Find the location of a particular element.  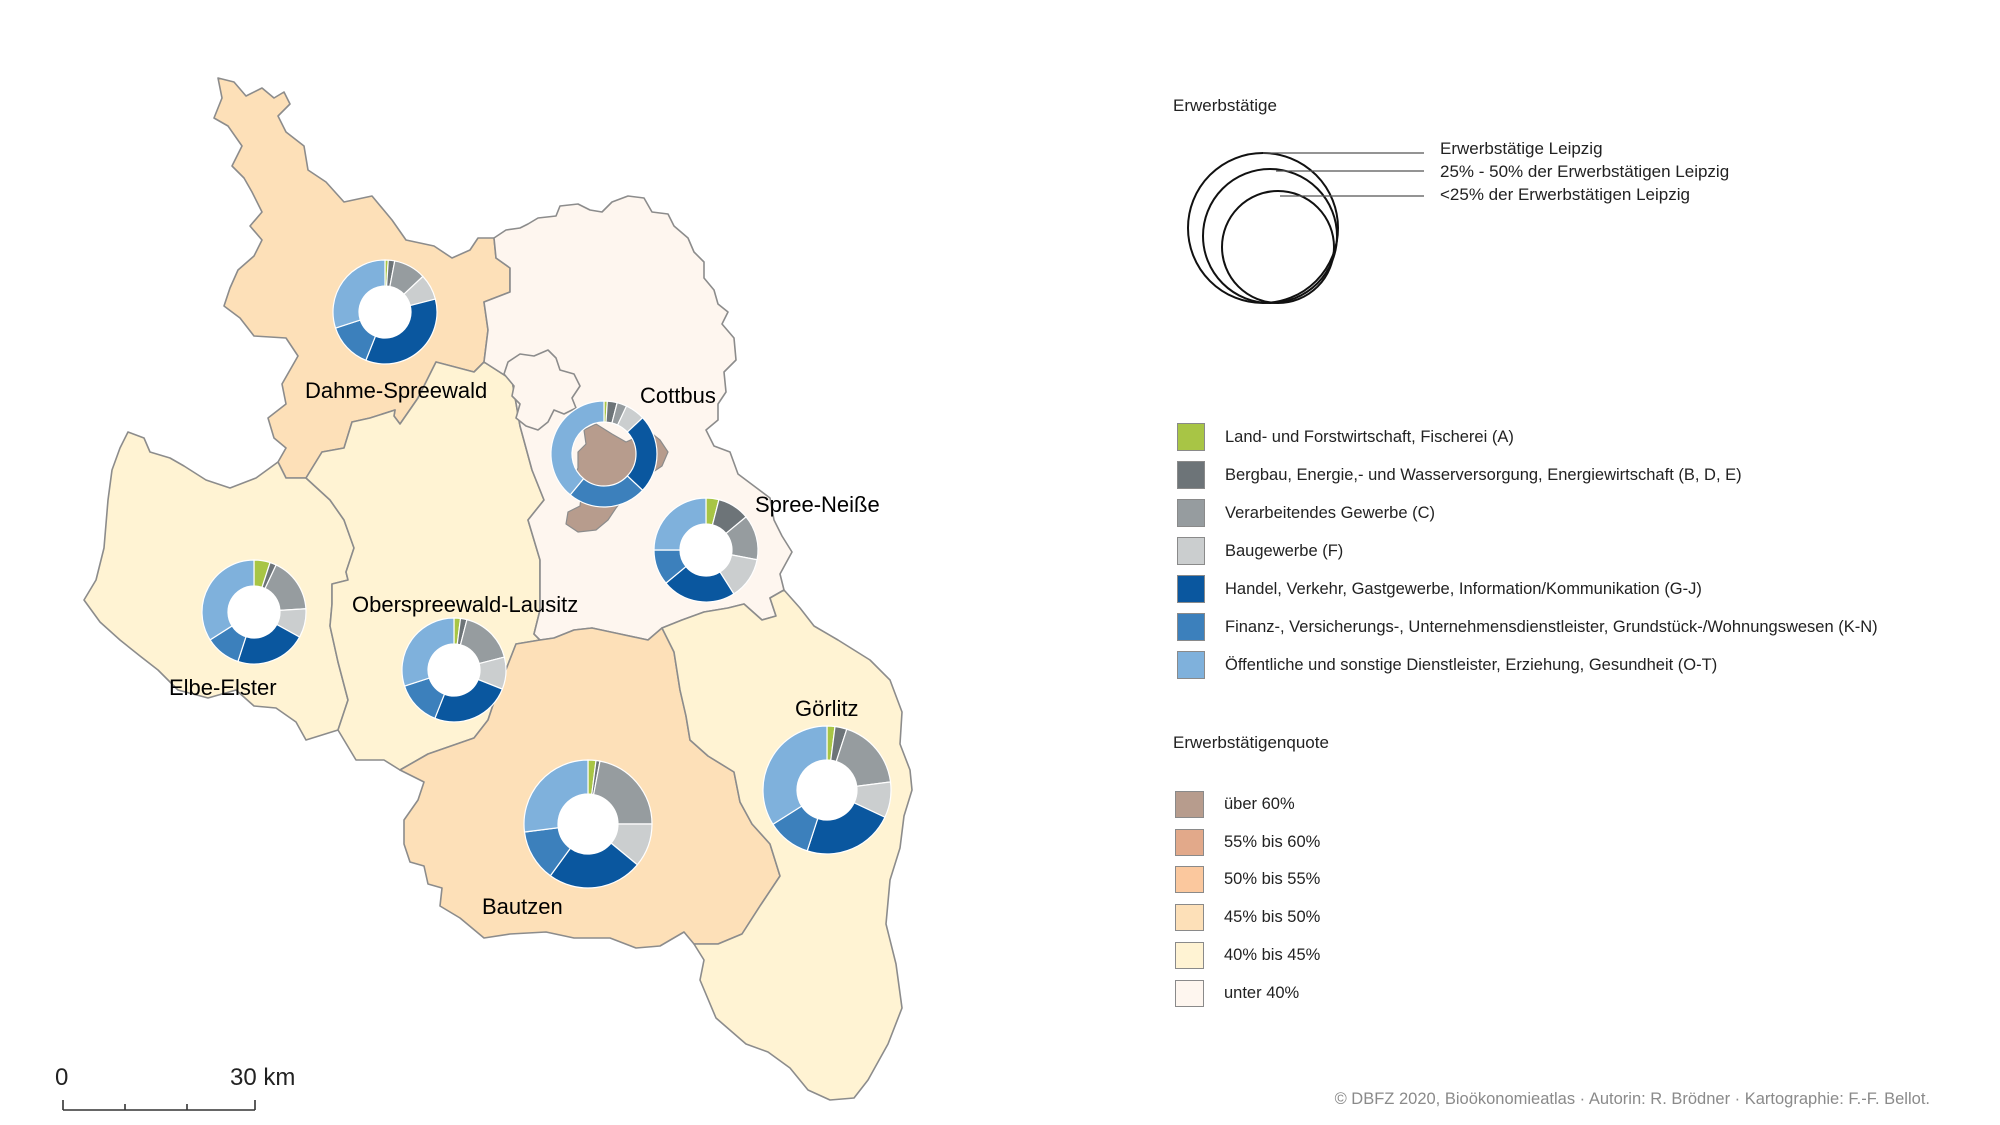

donut-hole-elbe-elster is located at coordinates (254, 612).